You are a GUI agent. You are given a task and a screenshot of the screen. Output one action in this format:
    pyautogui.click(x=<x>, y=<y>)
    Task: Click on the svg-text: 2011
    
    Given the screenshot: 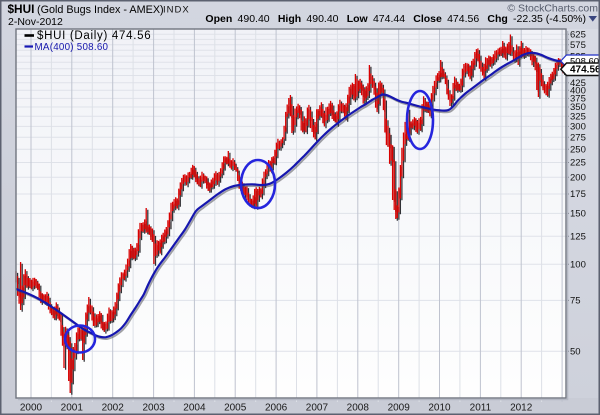 What is the action you would take?
    pyautogui.click(x=481, y=408)
    